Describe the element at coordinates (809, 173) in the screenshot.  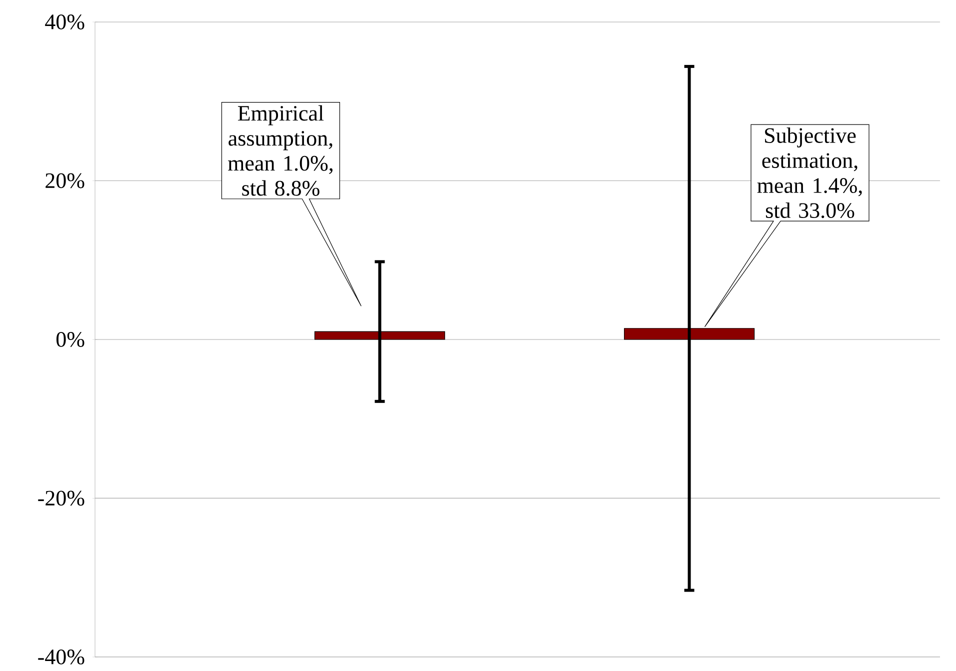
I see `annotation: Subjective estimation, mean 1.4%, std 33.0%` at that location.